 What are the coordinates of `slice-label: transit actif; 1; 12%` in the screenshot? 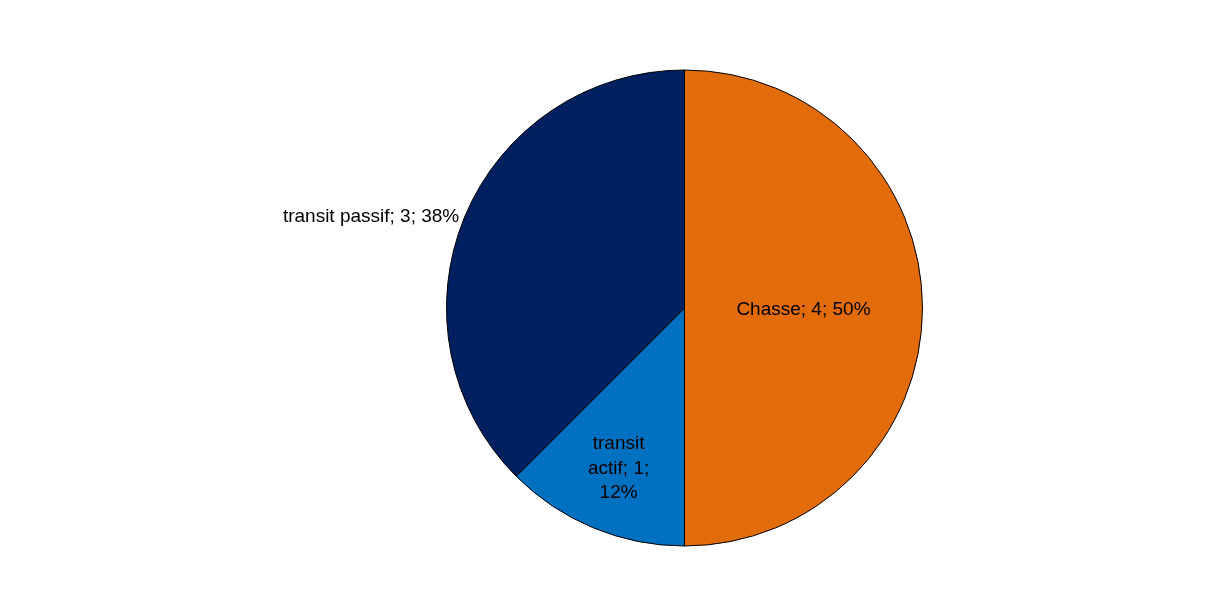 It's located at (619, 467).